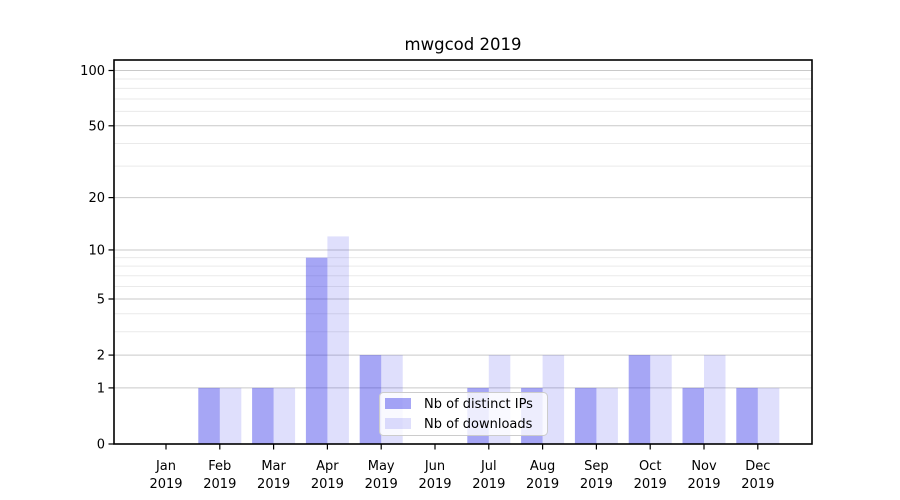 This screenshot has width=900, height=500. What do you see at coordinates (263, 415) in the screenshot?
I see `bar-ips-mar` at bounding box center [263, 415].